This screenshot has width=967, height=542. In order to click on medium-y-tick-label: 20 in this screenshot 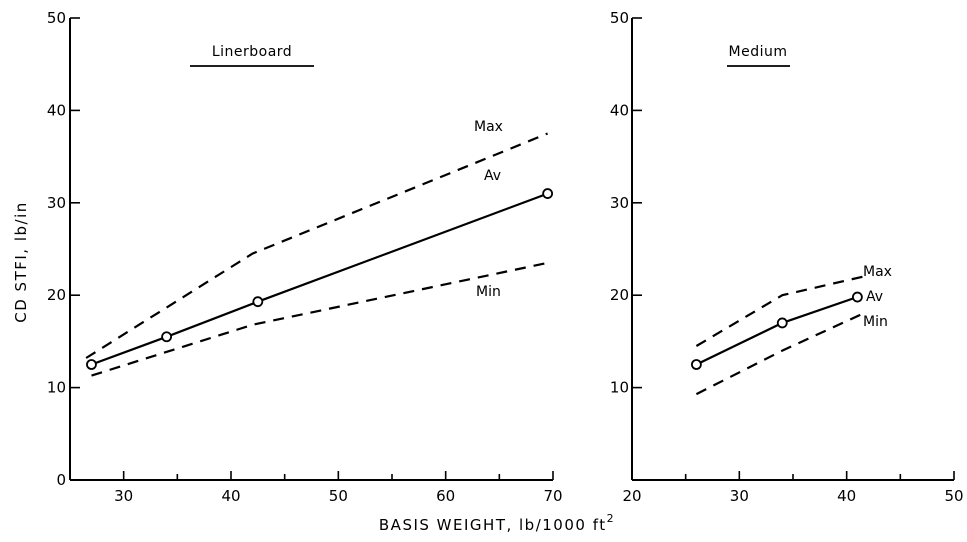, I will do `click(619, 295)`.